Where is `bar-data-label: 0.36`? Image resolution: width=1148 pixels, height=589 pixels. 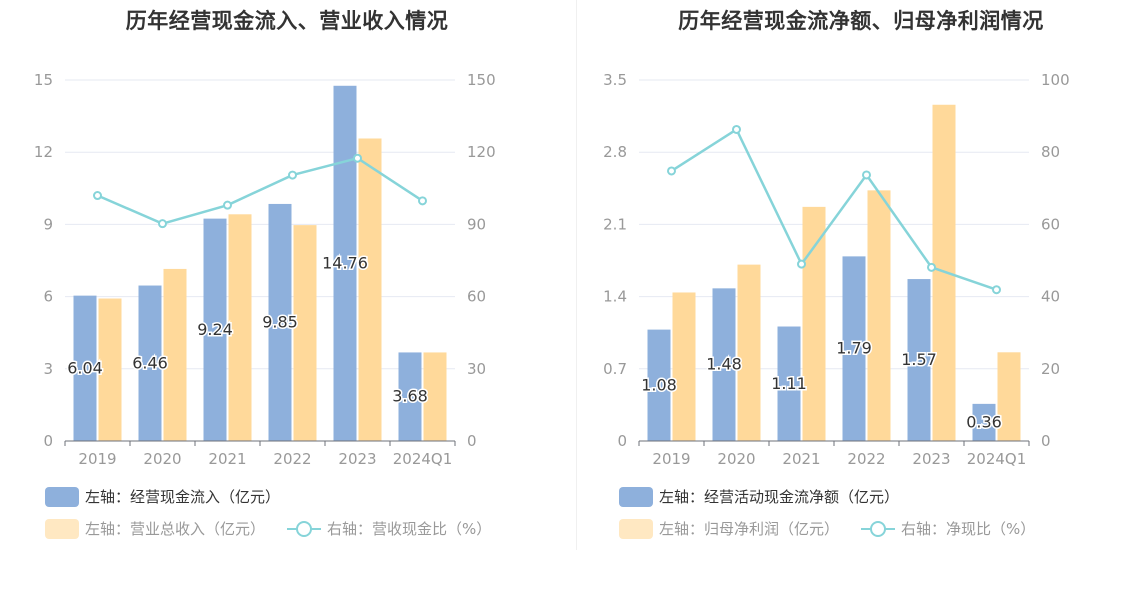
bar-data-label: 0.36 is located at coordinates (984, 421).